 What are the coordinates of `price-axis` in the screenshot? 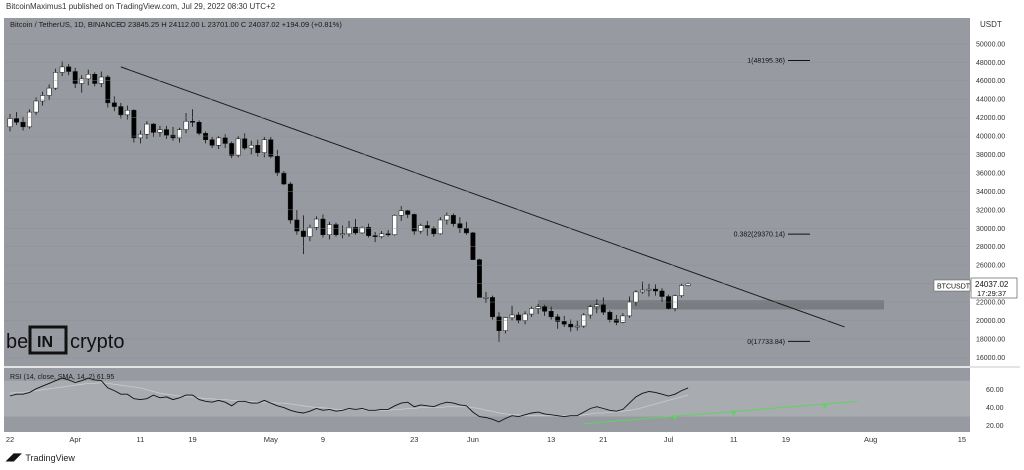 It's located at (995, 225).